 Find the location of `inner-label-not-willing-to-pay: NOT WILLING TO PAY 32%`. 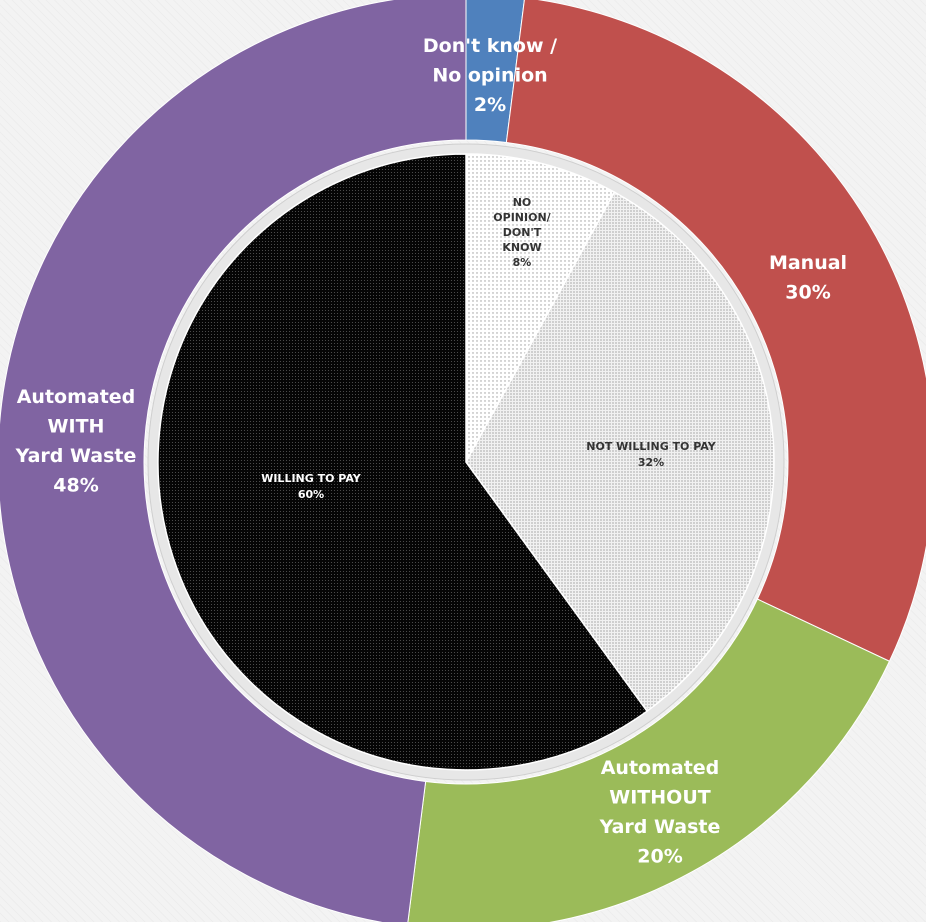

inner-label-not-willing-to-pay: NOT WILLING TO PAY 32% is located at coordinates (651, 454).